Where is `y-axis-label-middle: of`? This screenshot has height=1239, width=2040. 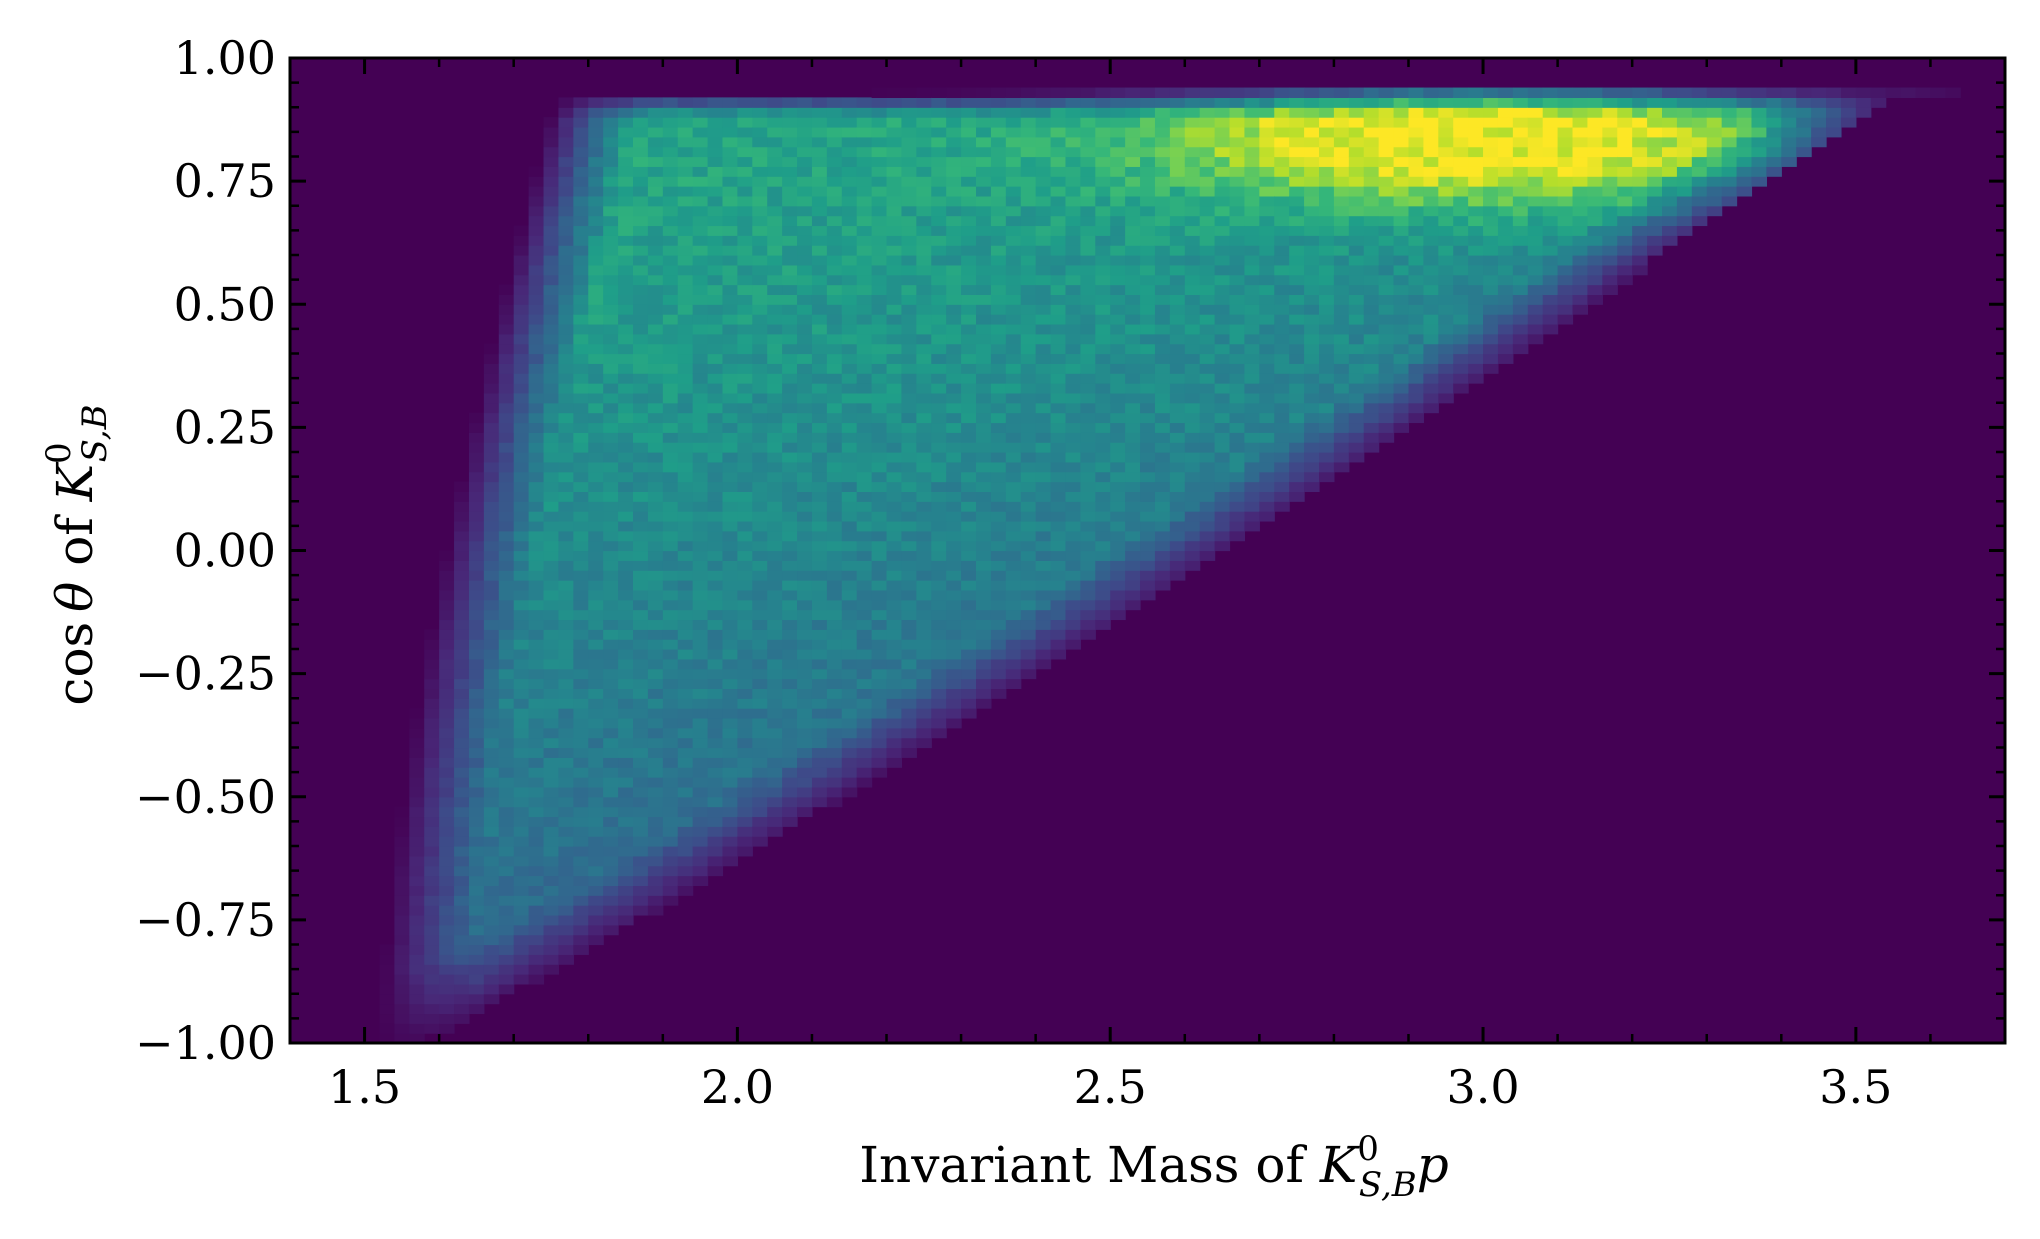 y-axis-label-middle: of is located at coordinates (75, 541).